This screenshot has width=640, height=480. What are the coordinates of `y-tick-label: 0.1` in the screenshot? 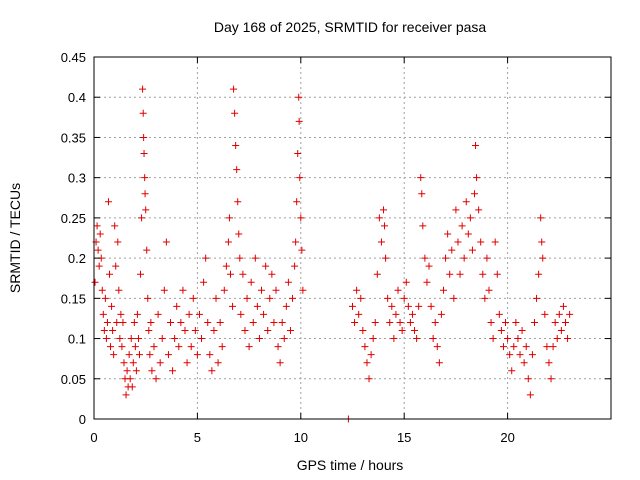 It's located at (77, 339).